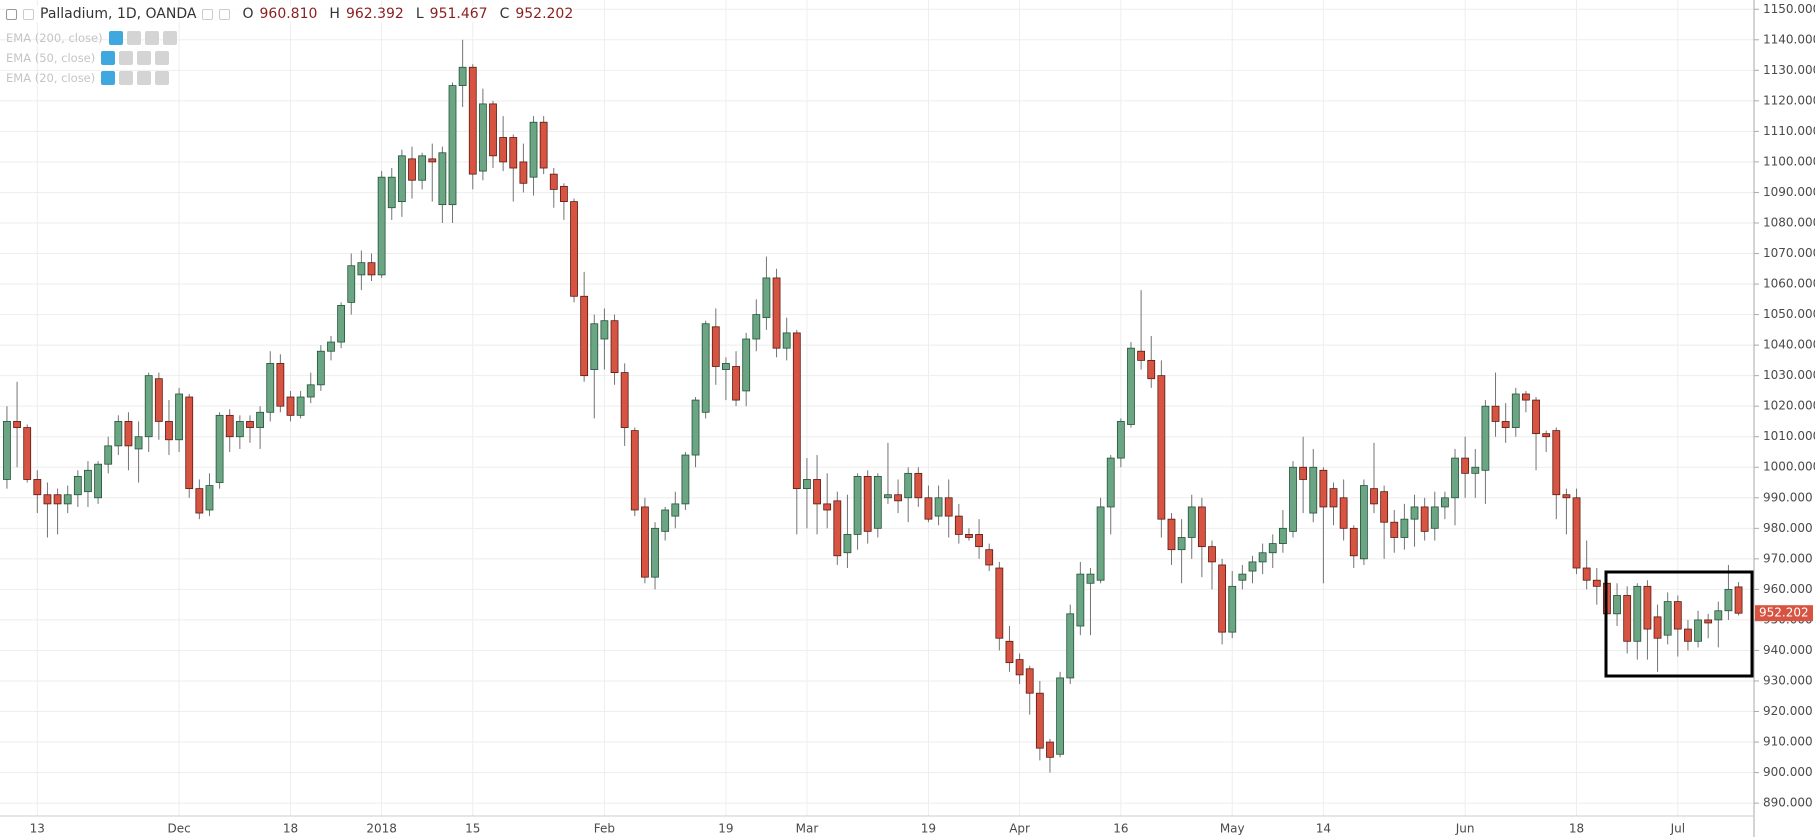 This screenshot has height=837, width=1815. Describe the element at coordinates (1788, 528) in the screenshot. I see `y-tick-label: 980.000` at that location.